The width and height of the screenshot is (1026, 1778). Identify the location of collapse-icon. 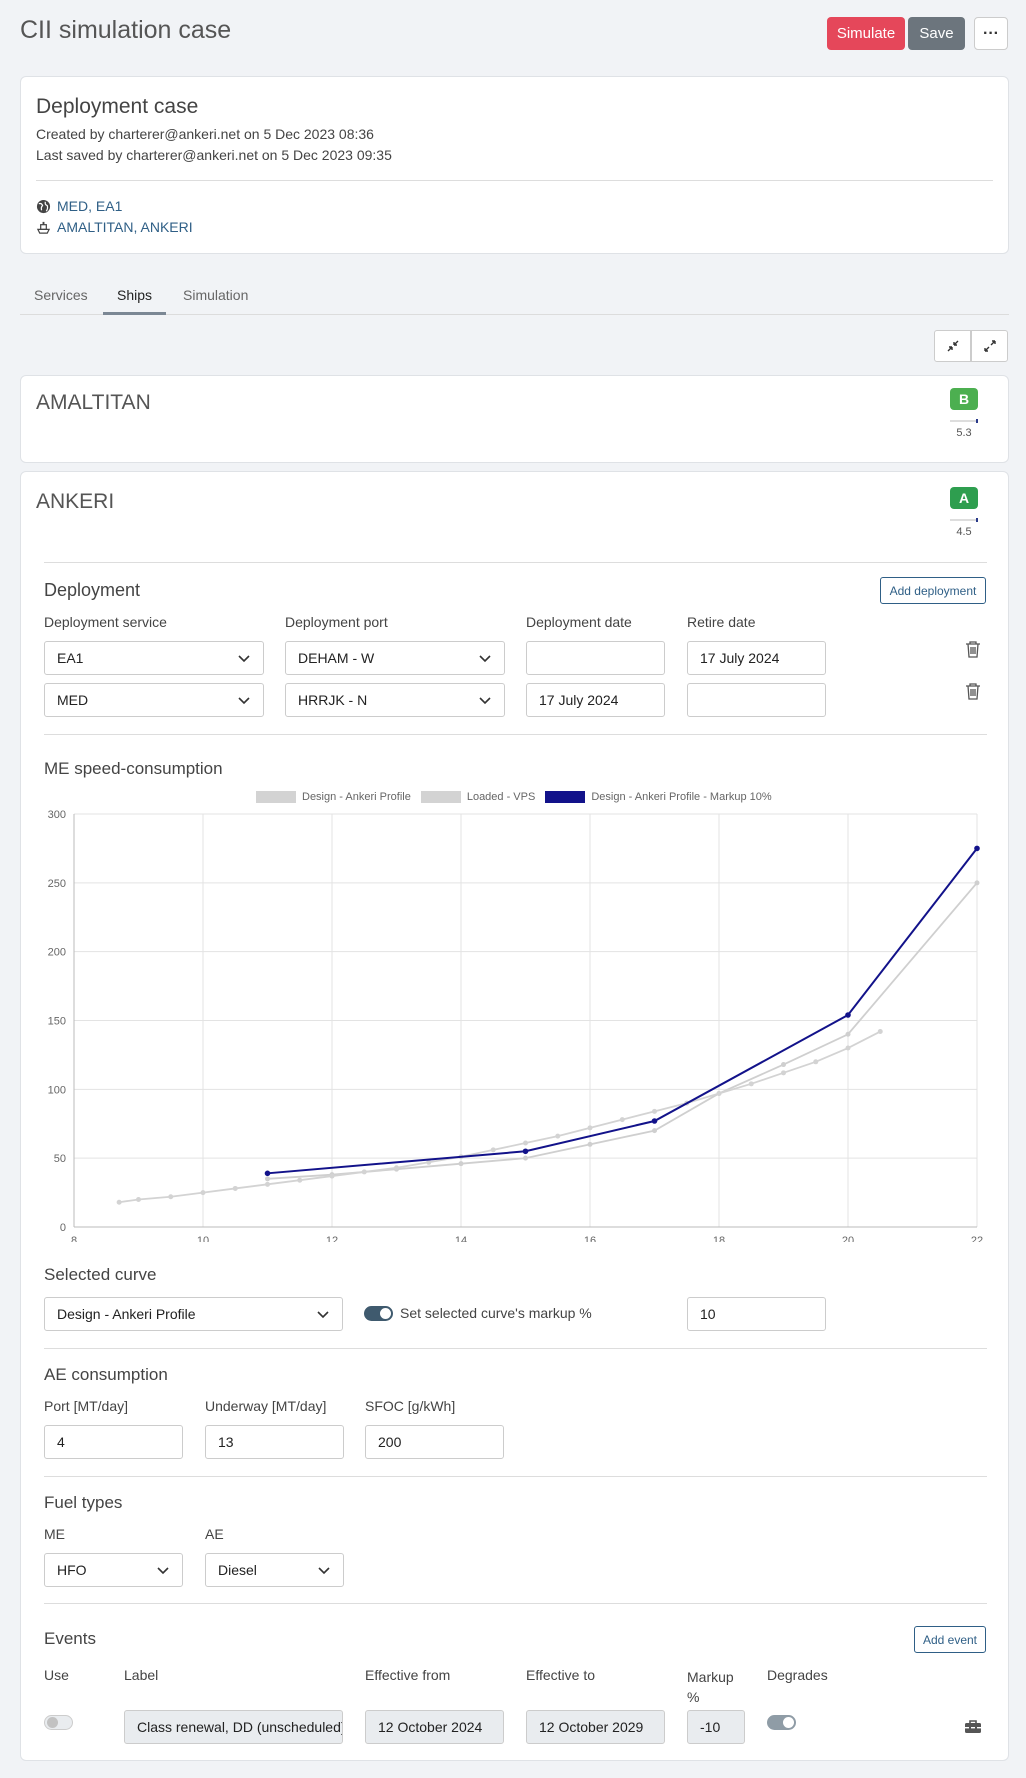
(952, 346).